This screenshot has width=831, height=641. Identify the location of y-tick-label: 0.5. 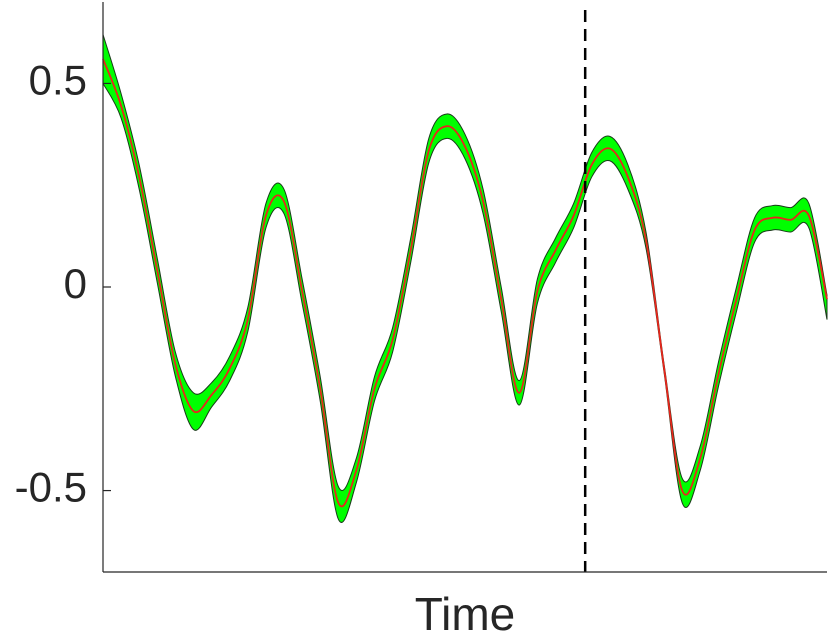
(58, 80).